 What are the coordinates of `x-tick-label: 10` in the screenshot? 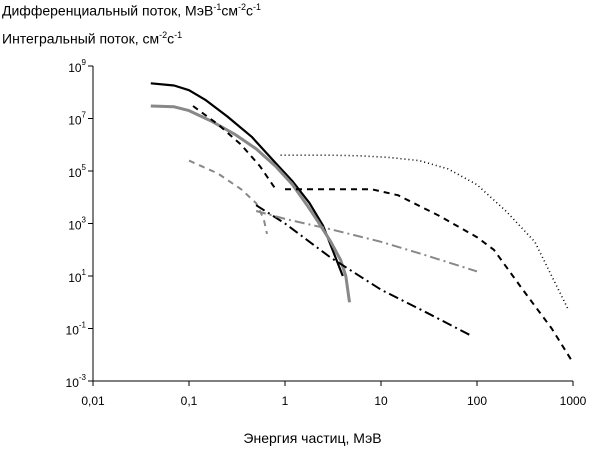 It's located at (381, 401).